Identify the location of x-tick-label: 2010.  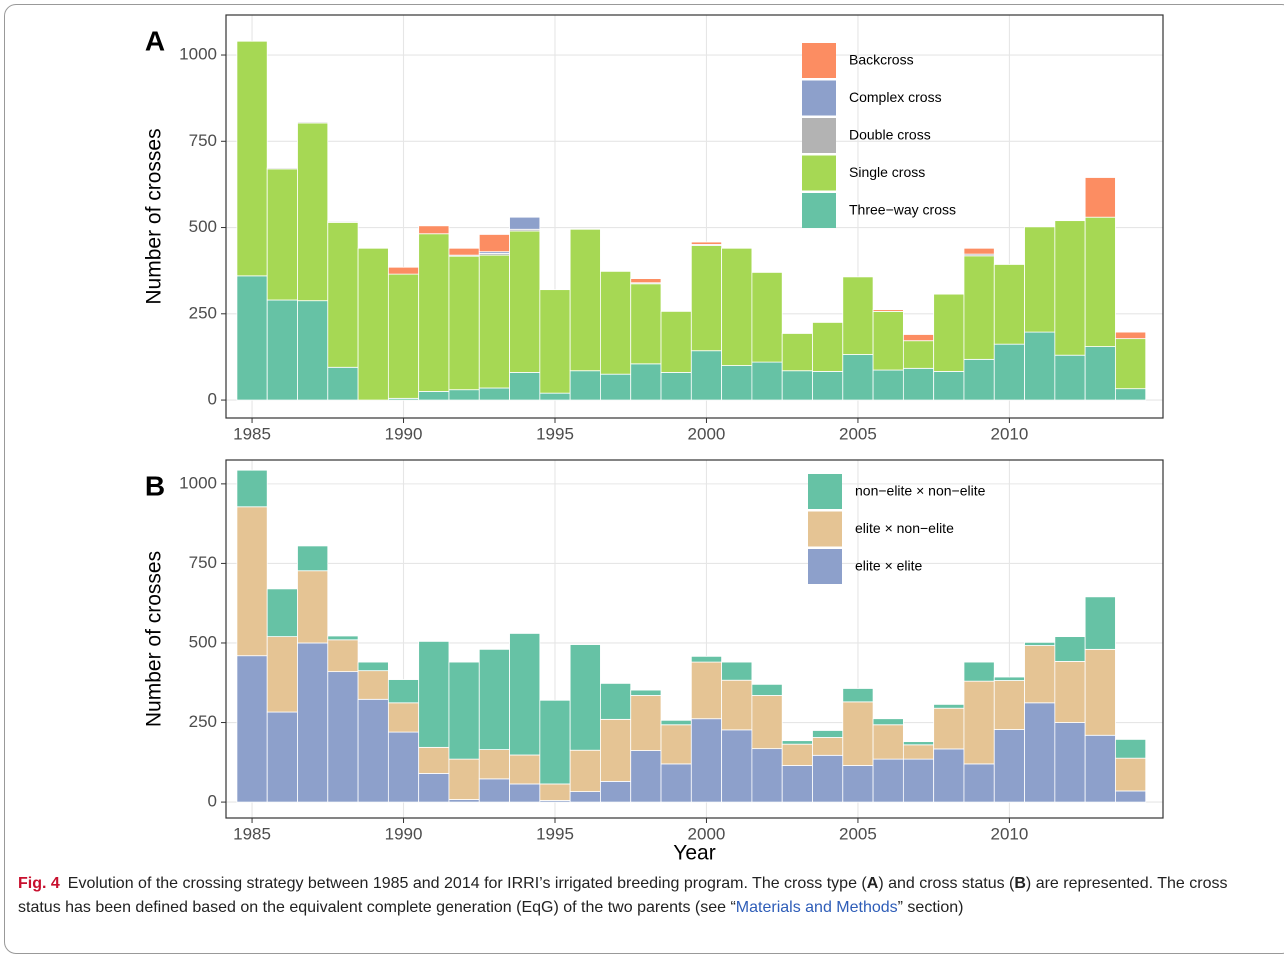
(1009, 833).